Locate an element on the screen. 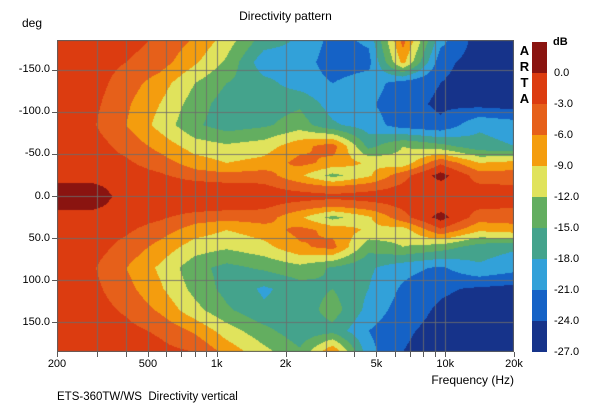  colorbar-tick-label: -9.0 is located at coordinates (563, 165).